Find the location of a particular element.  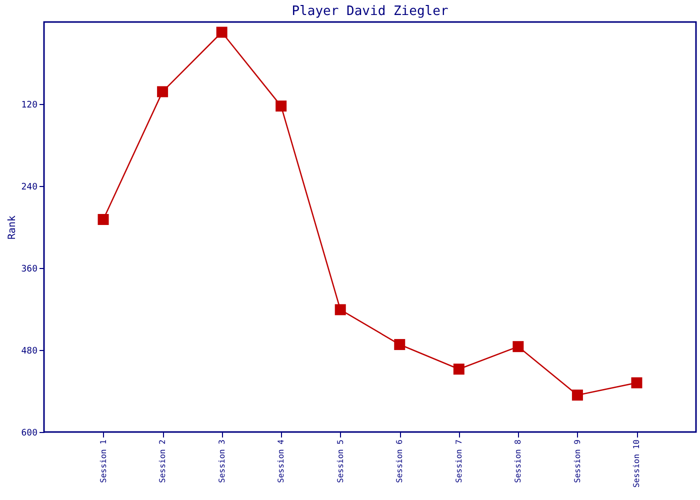

x-tick-label: Session 7 is located at coordinates (459, 461).